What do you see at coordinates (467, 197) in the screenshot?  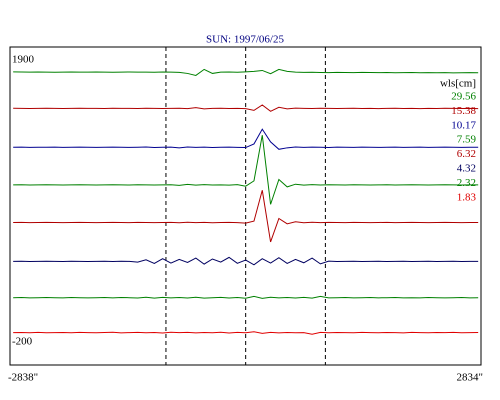 I see `legend-label: 1.83` at bounding box center [467, 197].